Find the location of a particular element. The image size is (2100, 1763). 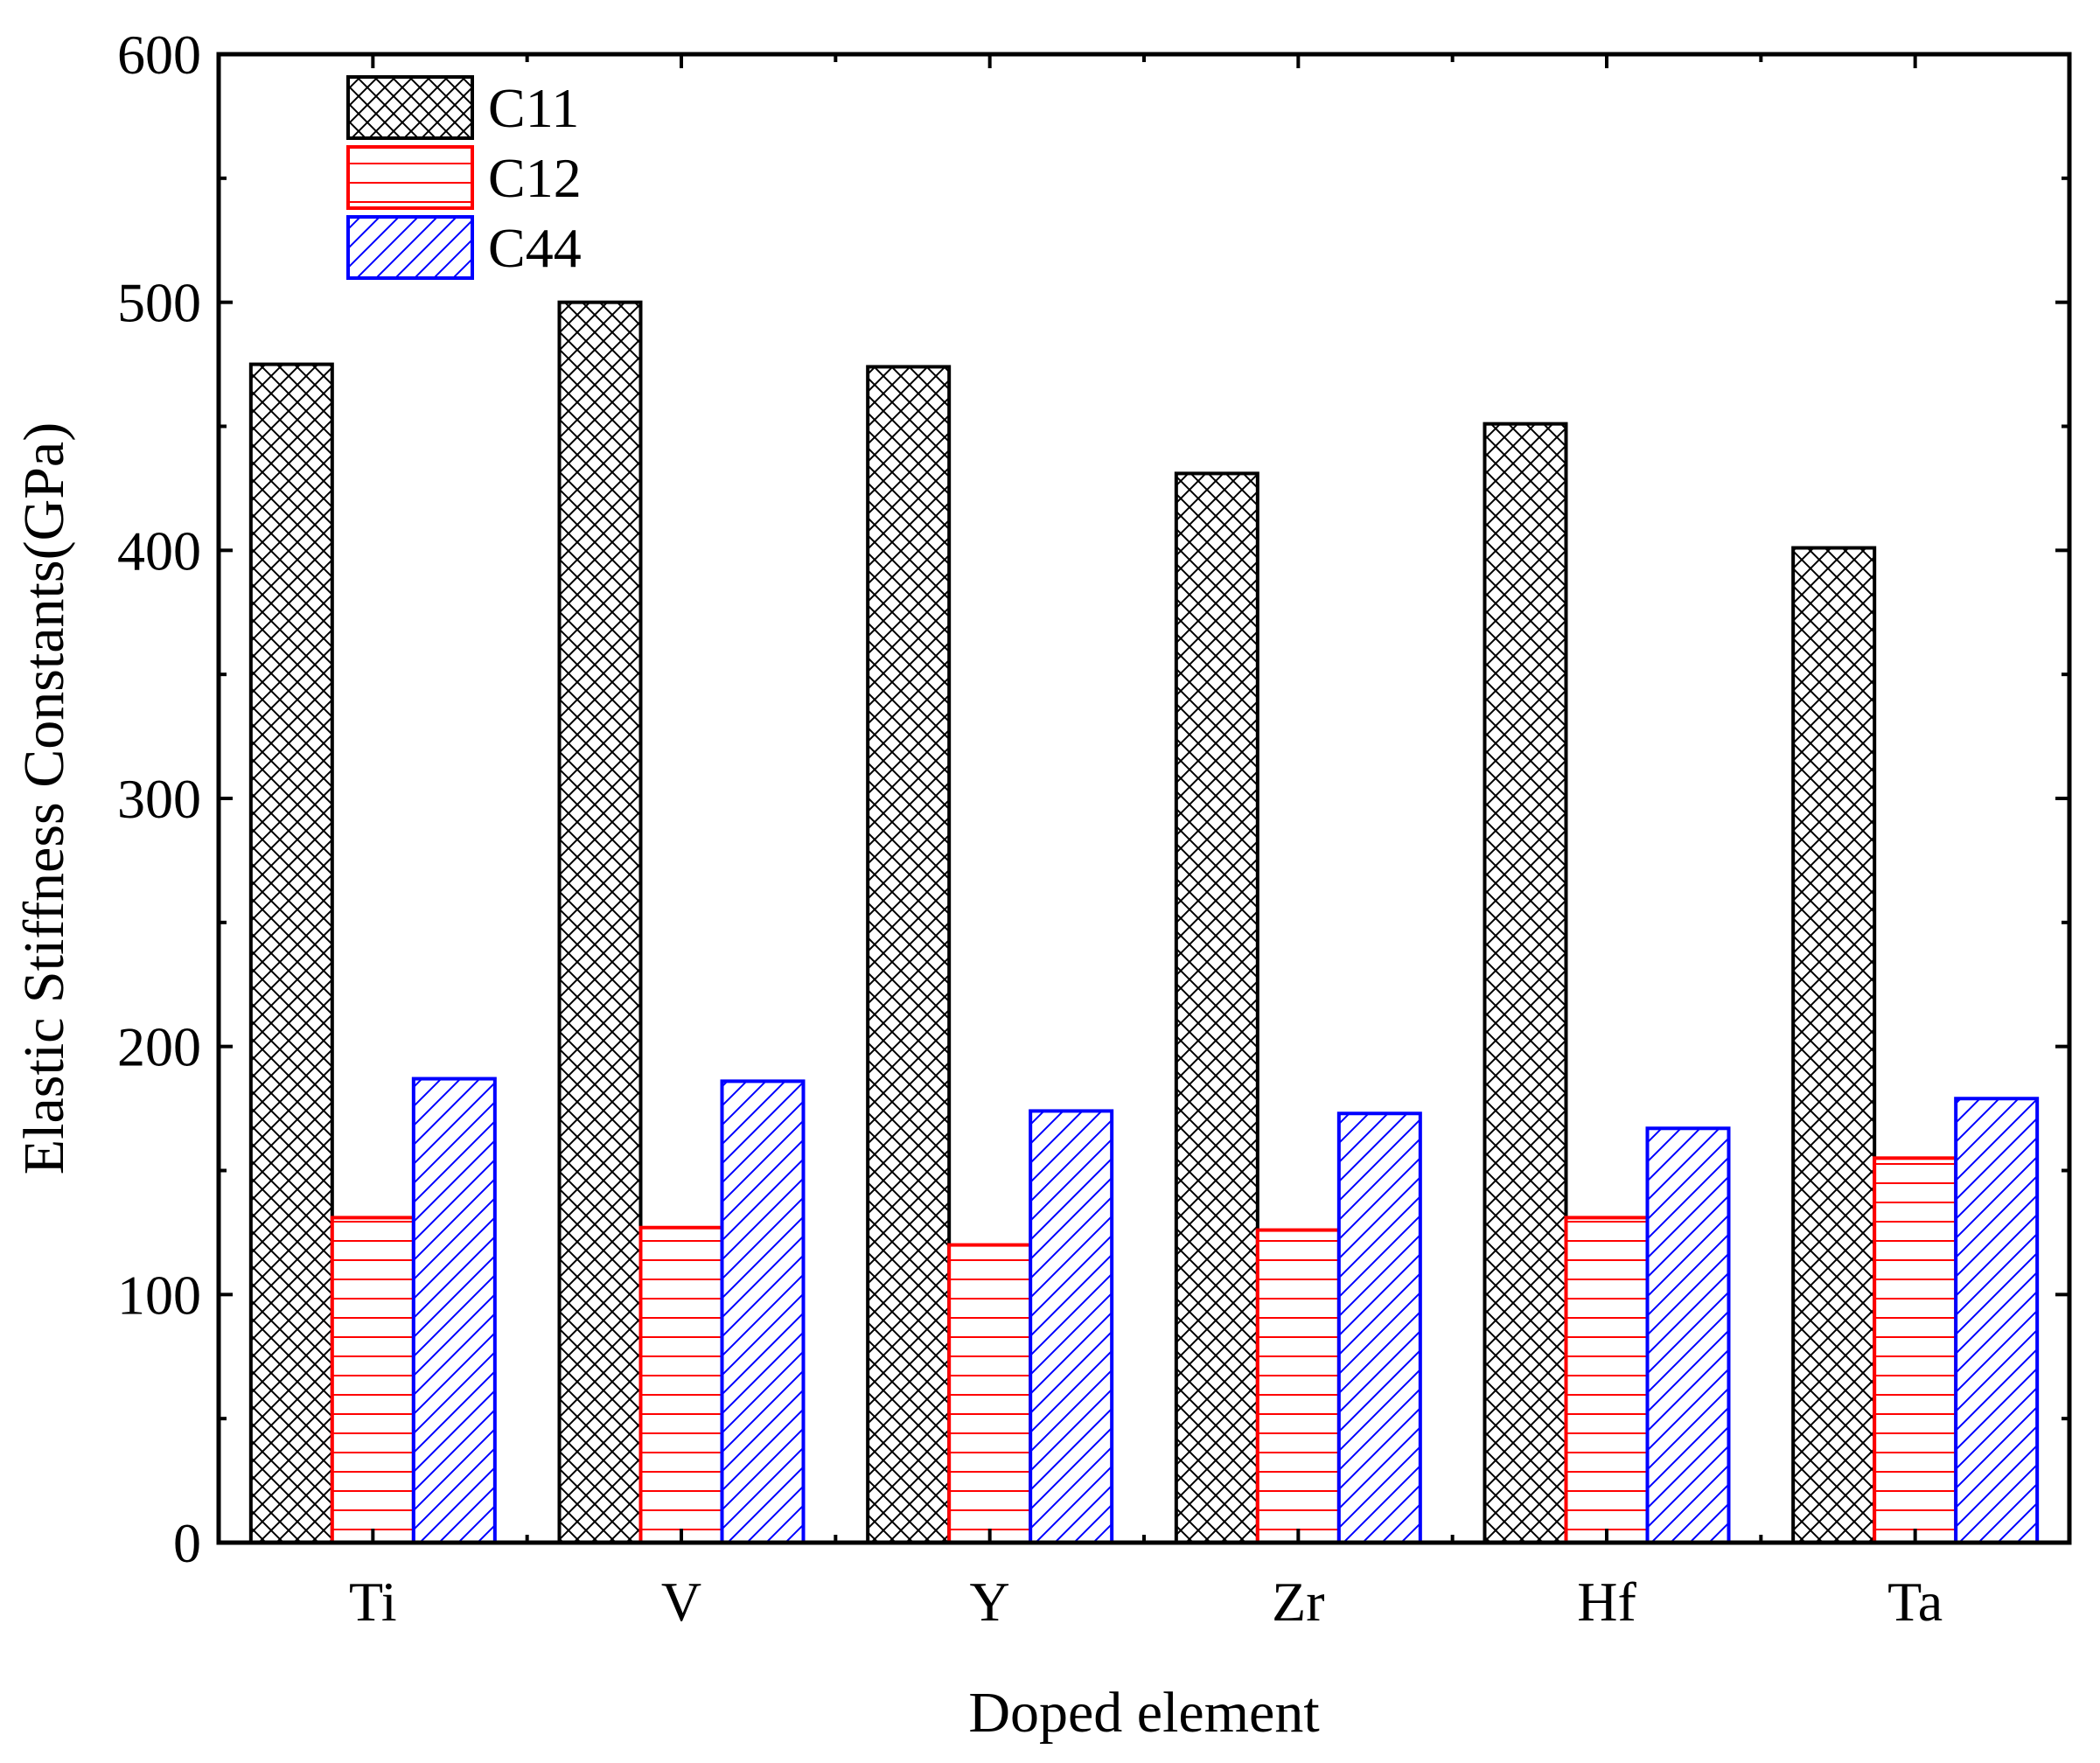

bar-c12-ta is located at coordinates (1915, 1350).